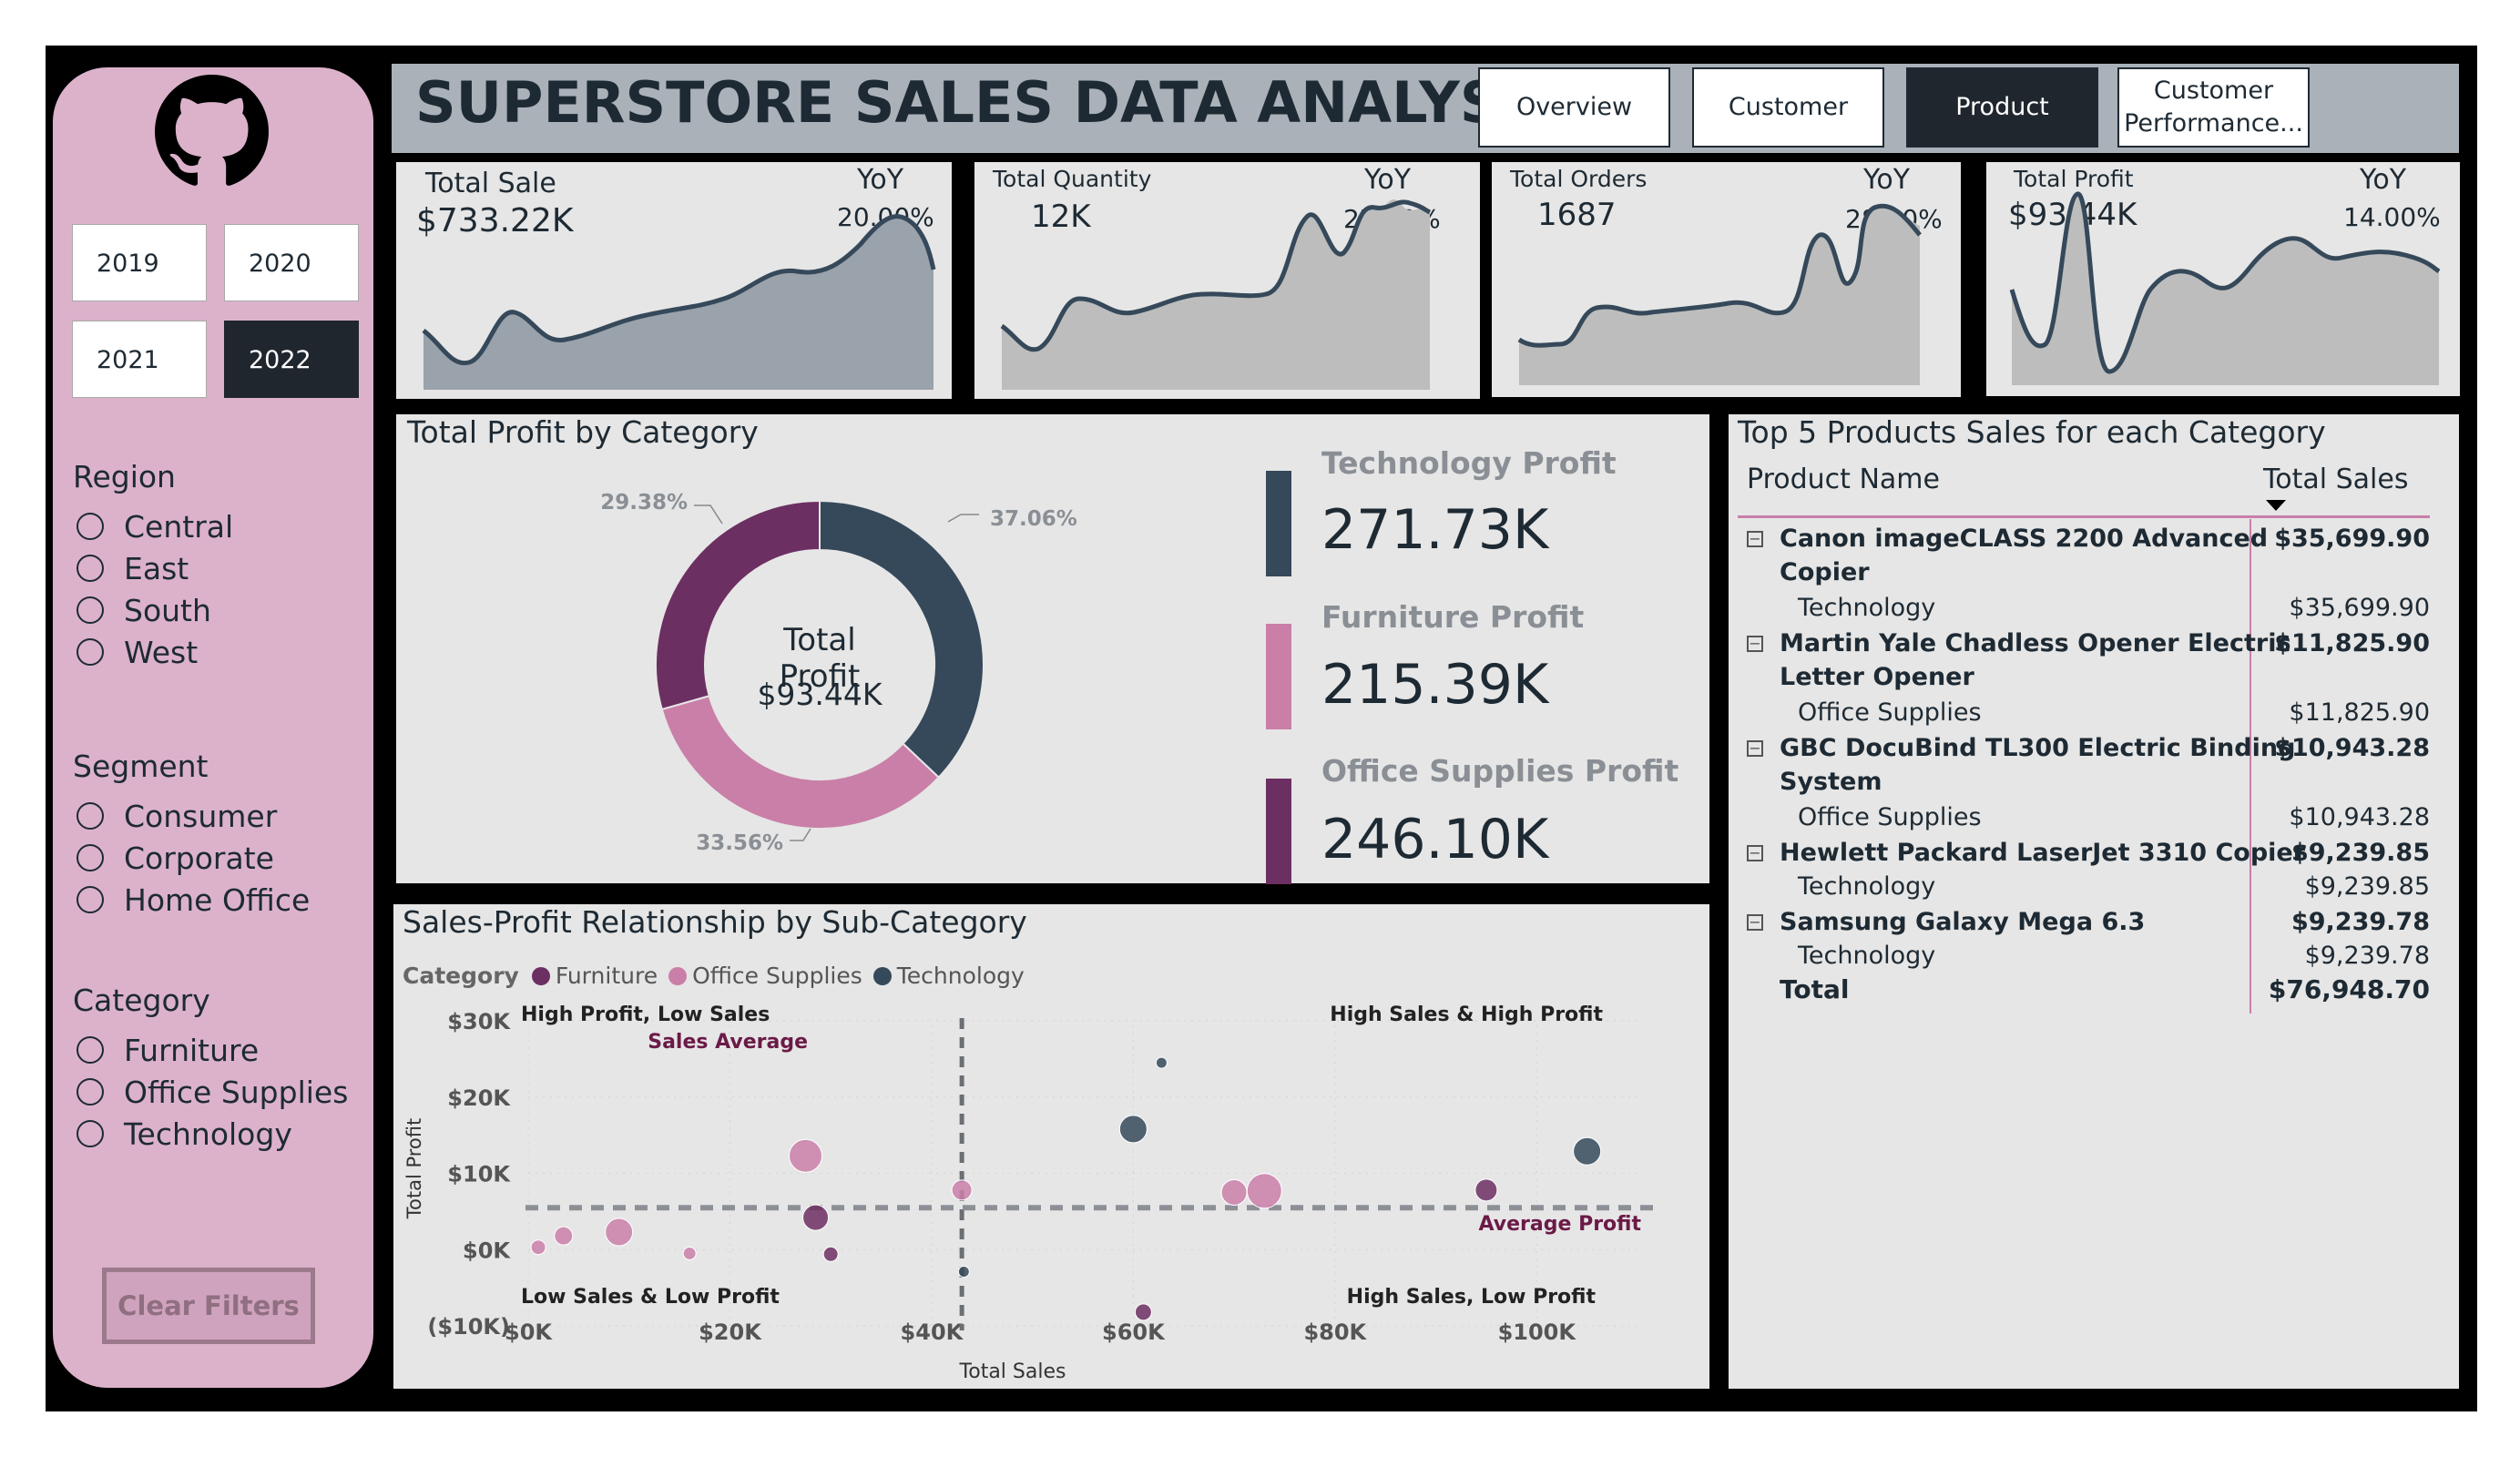 Image resolution: width=2520 pixels, height=1457 pixels. I want to click on github-icon, so click(212, 132).